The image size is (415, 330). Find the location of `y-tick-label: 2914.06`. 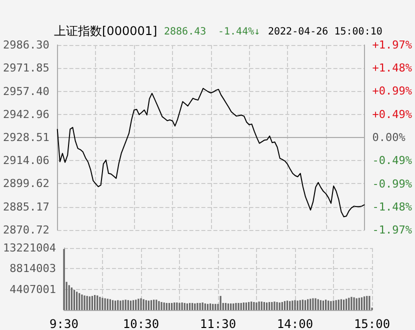

y-tick-label: 2914.06 is located at coordinates (26, 161).